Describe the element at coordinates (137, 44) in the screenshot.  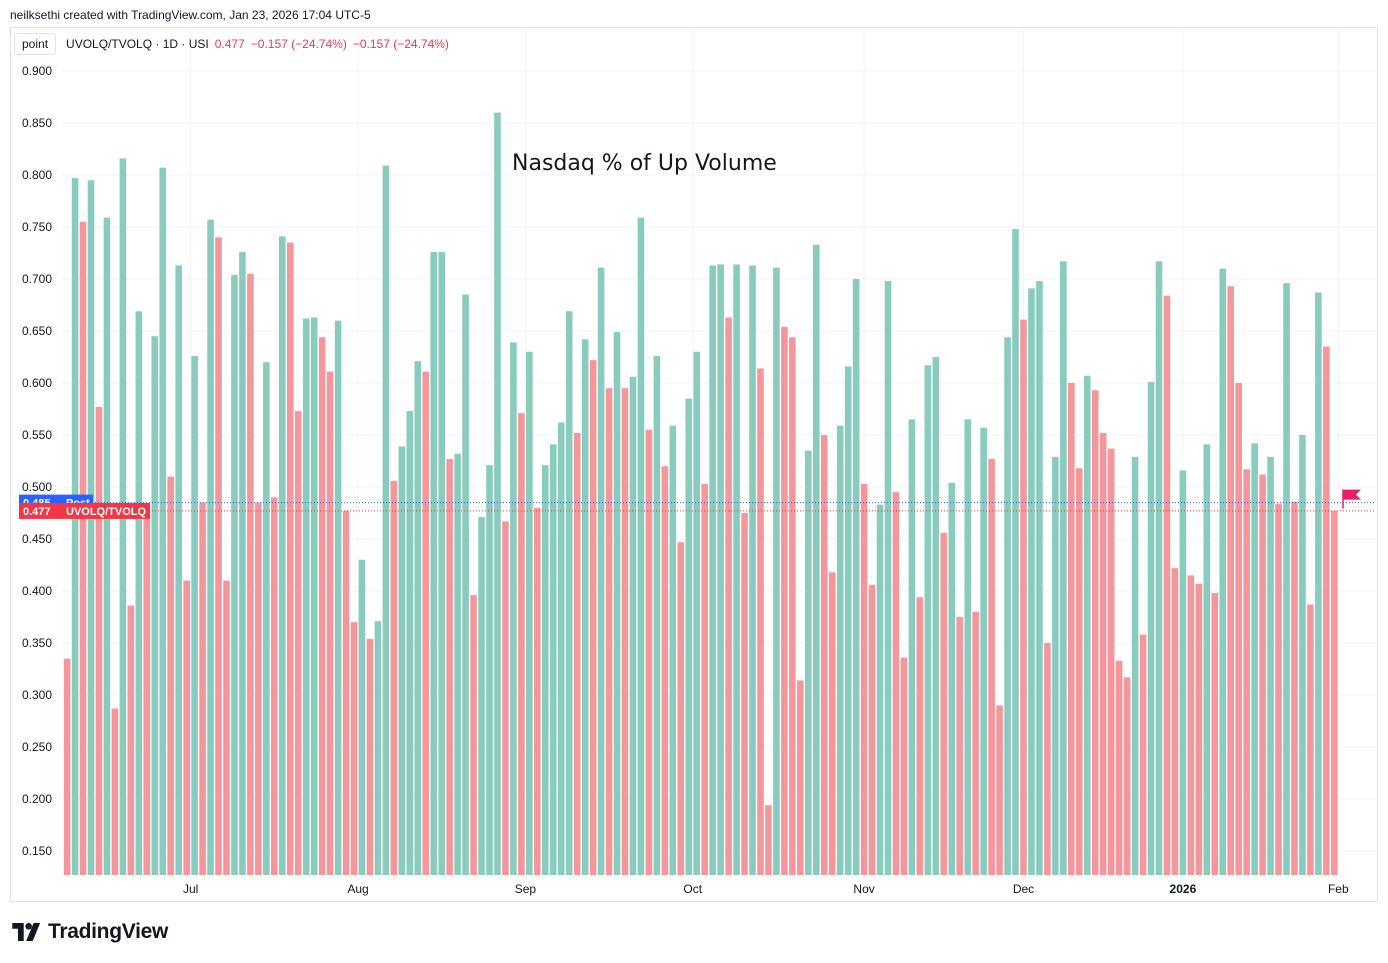
I see `symbol-label: UVOLQ/TVOLQ · 1D · USI` at that location.